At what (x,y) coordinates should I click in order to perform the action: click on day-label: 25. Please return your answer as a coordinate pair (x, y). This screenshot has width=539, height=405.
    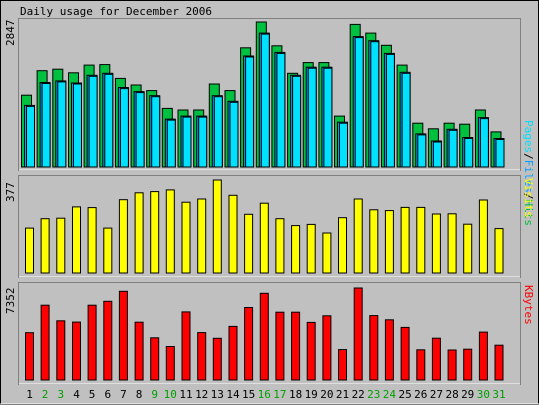
    Looking at the image, I should click on (404, 394).